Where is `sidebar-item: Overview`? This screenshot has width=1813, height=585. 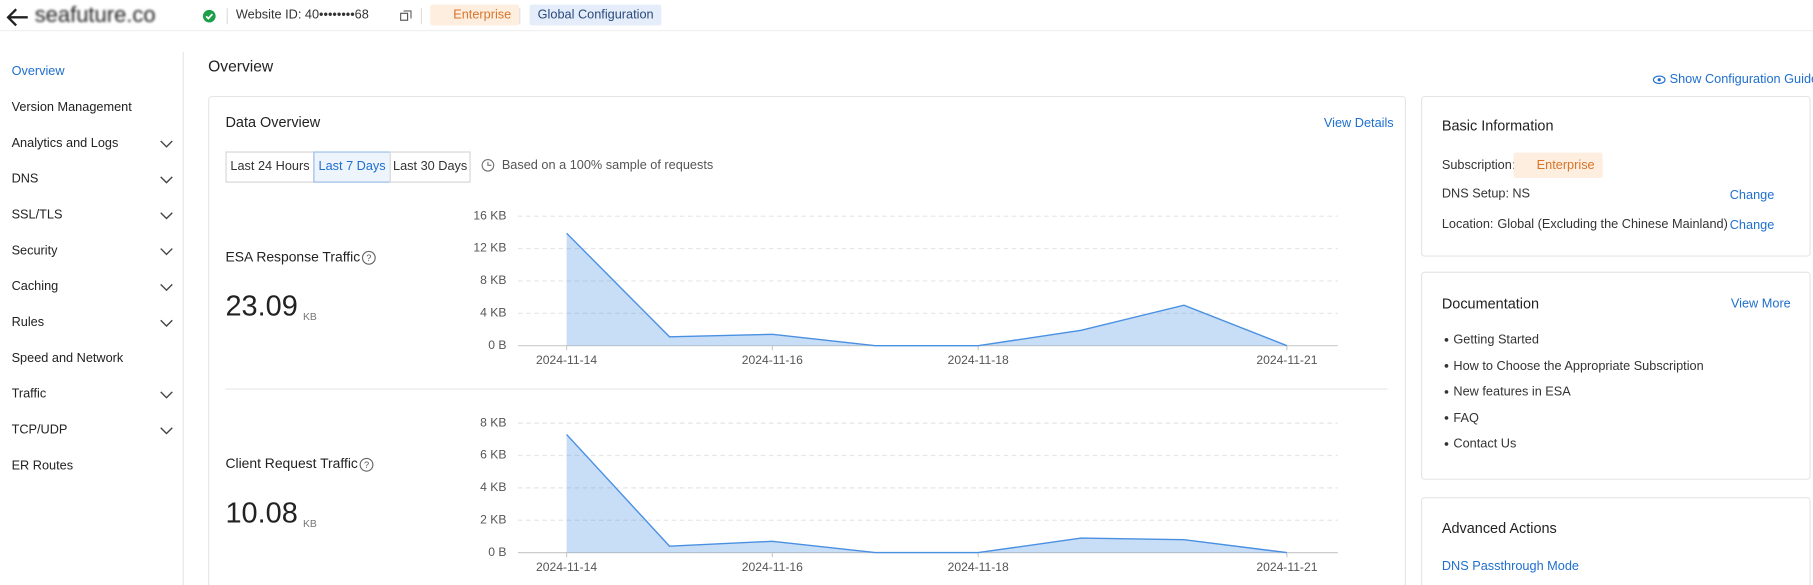 sidebar-item: Overview is located at coordinates (38, 71).